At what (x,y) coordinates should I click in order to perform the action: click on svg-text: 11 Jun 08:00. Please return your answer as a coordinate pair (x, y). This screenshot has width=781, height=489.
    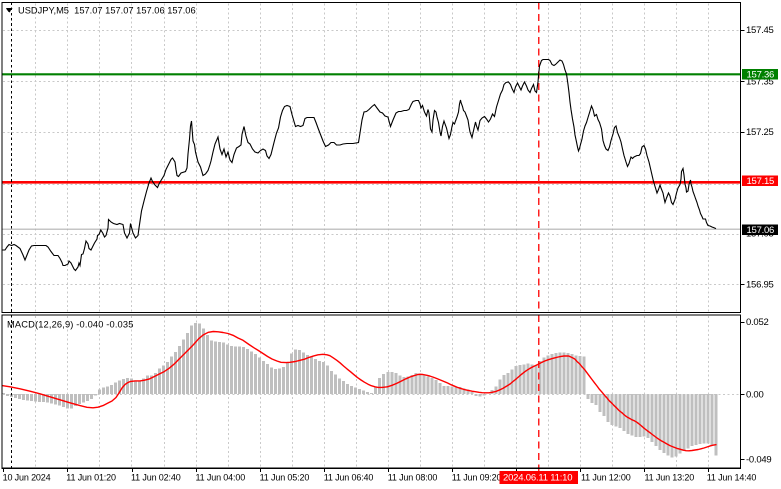
    Looking at the image, I should click on (413, 477).